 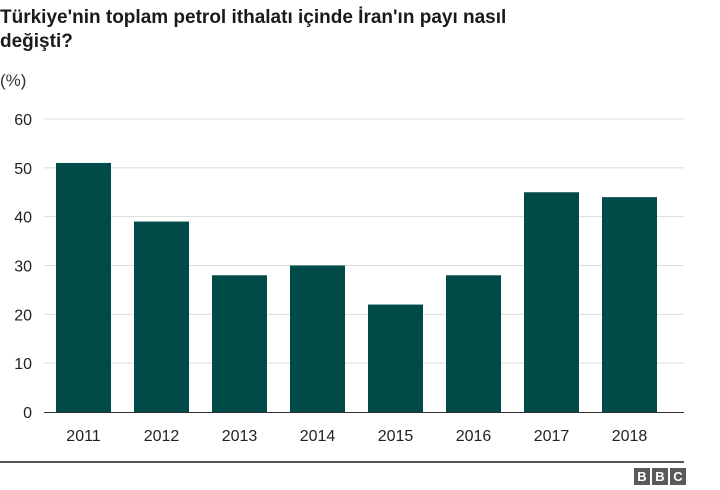 What do you see at coordinates (23, 218) in the screenshot?
I see `y-tick-label: 40` at bounding box center [23, 218].